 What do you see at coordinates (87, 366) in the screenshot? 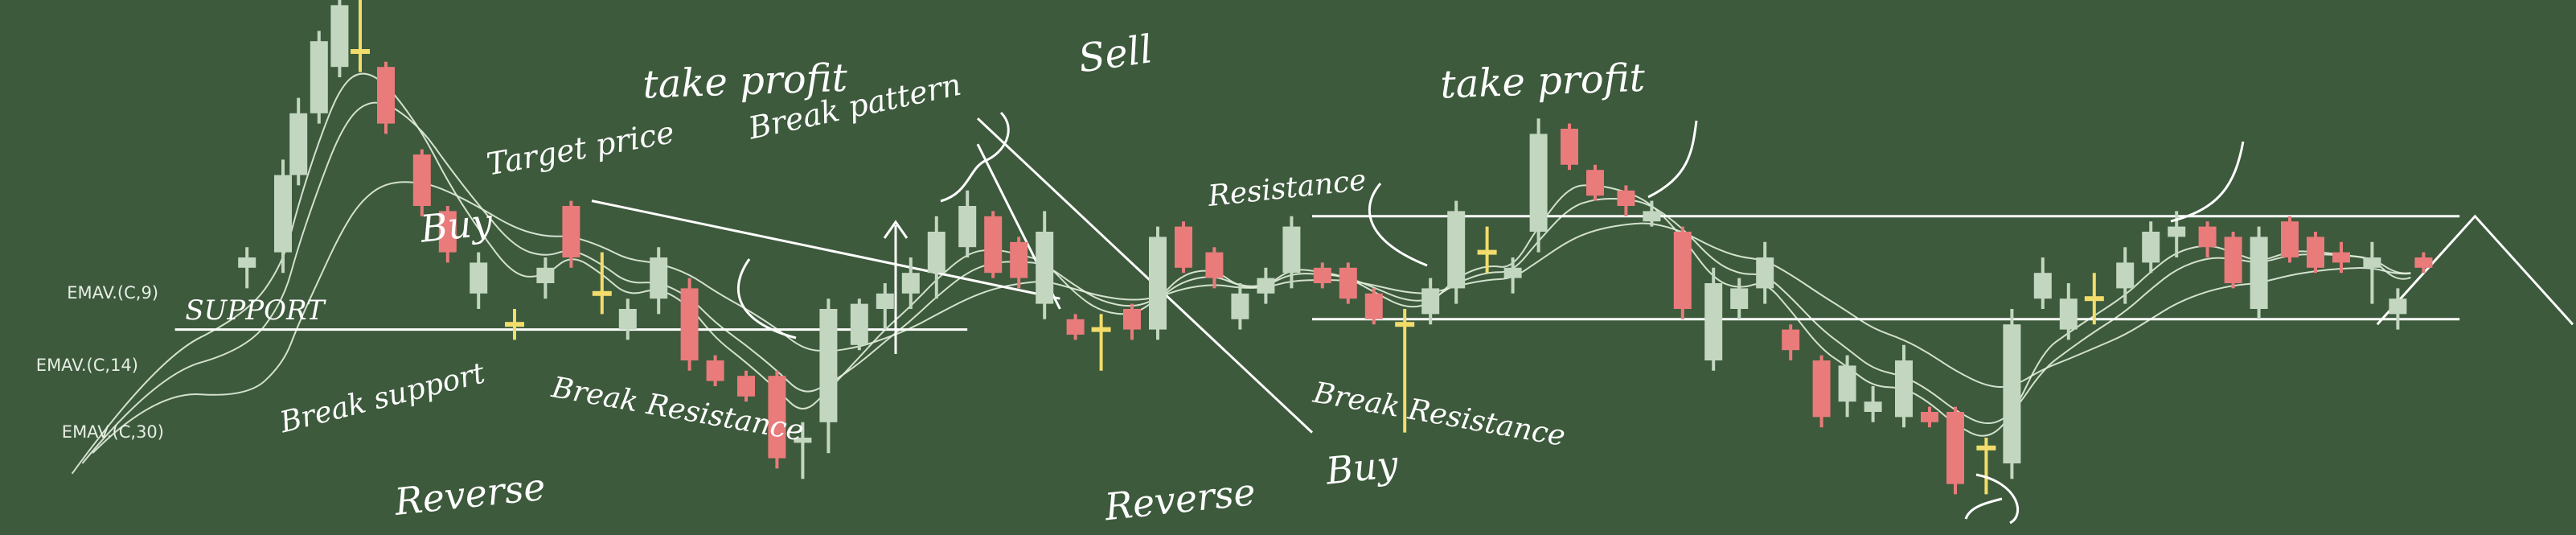
I see `ema-label: EMAV.(C,14)` at bounding box center [87, 366].